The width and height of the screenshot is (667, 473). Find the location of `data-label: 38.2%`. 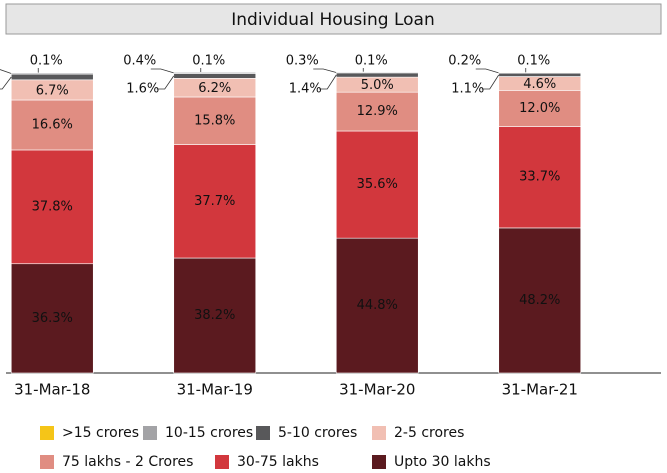

data-label: 38.2% is located at coordinates (214, 315).